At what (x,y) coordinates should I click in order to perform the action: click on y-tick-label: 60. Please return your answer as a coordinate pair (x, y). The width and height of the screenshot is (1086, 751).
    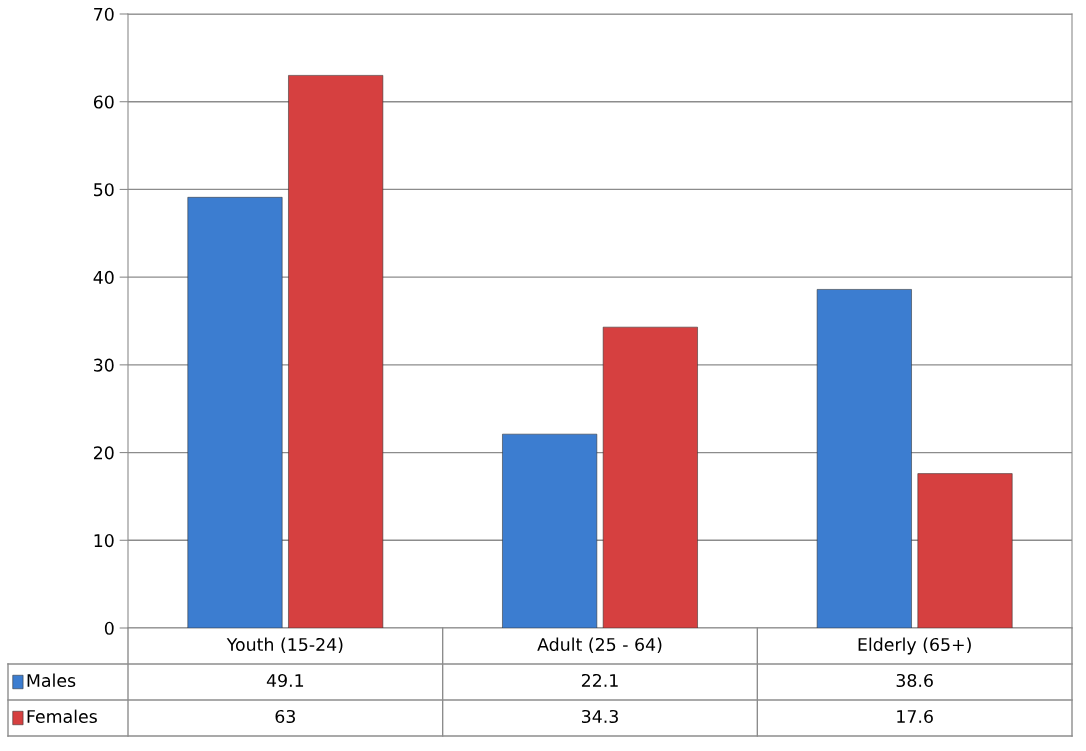
    Looking at the image, I should click on (103, 102).